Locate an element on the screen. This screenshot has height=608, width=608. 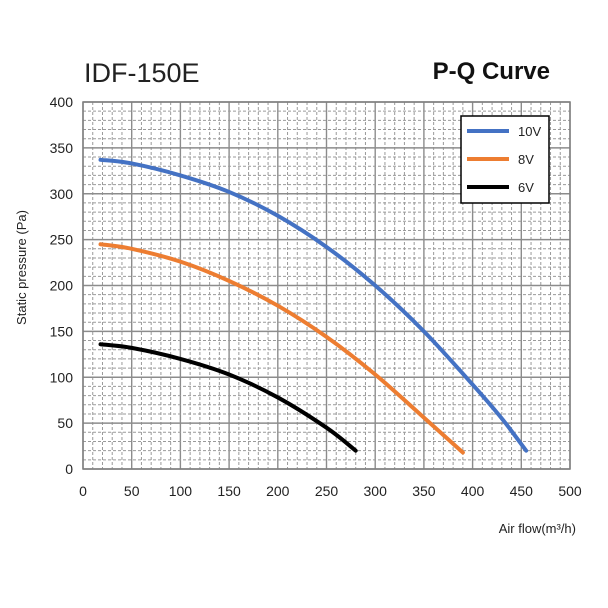
x-tick-label: 200 is located at coordinates (278, 491).